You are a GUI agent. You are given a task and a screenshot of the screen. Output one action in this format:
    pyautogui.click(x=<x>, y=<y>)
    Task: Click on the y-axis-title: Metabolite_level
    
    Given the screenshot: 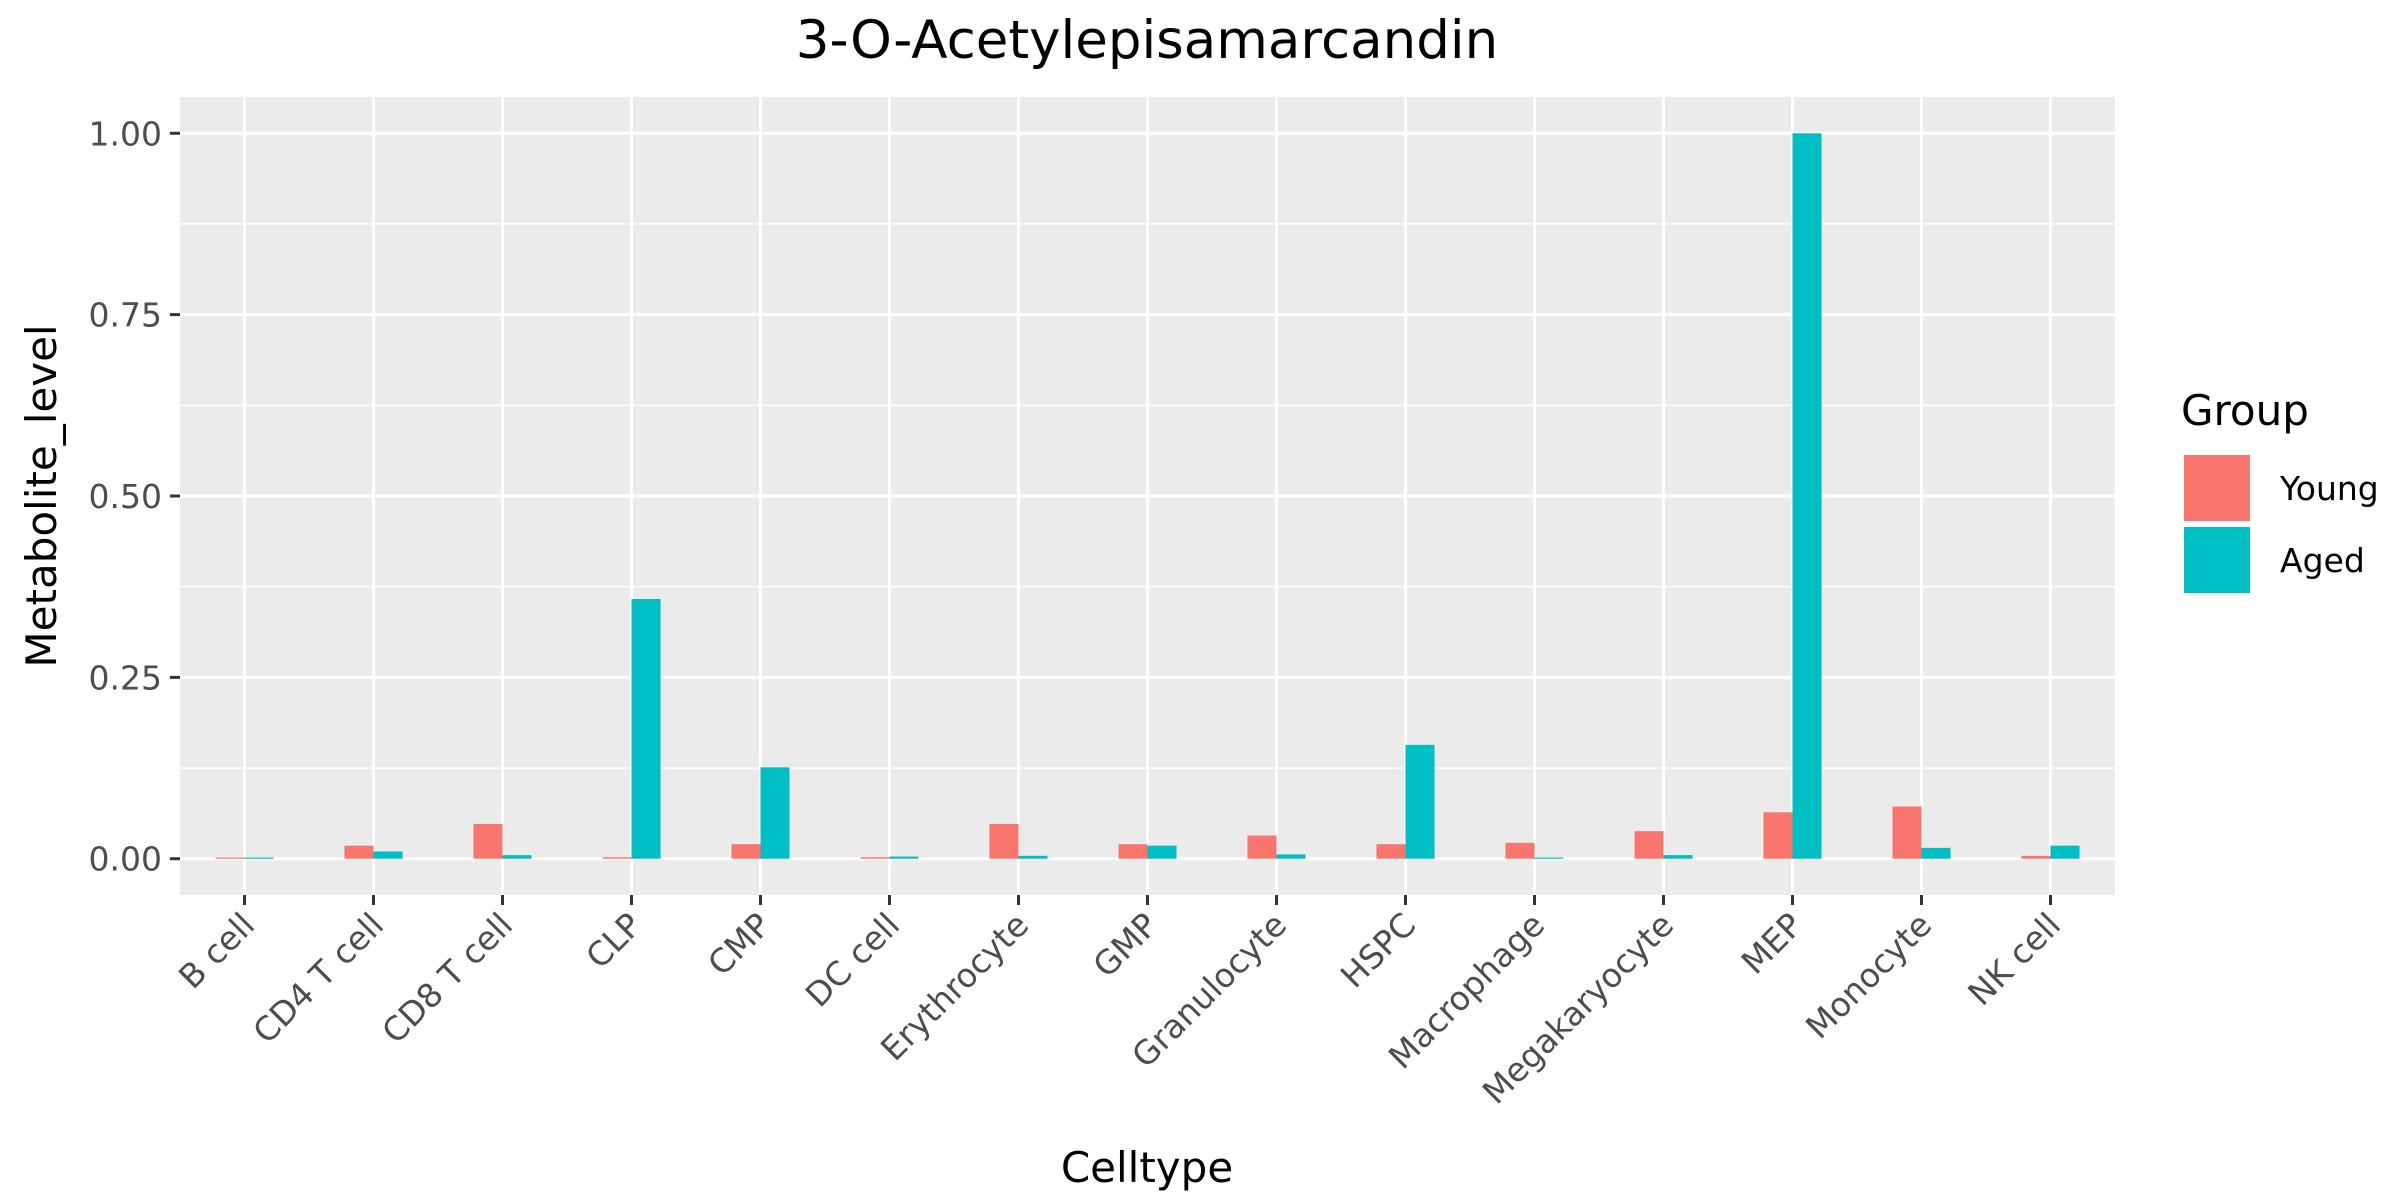 What is the action you would take?
    pyautogui.click(x=41, y=495)
    